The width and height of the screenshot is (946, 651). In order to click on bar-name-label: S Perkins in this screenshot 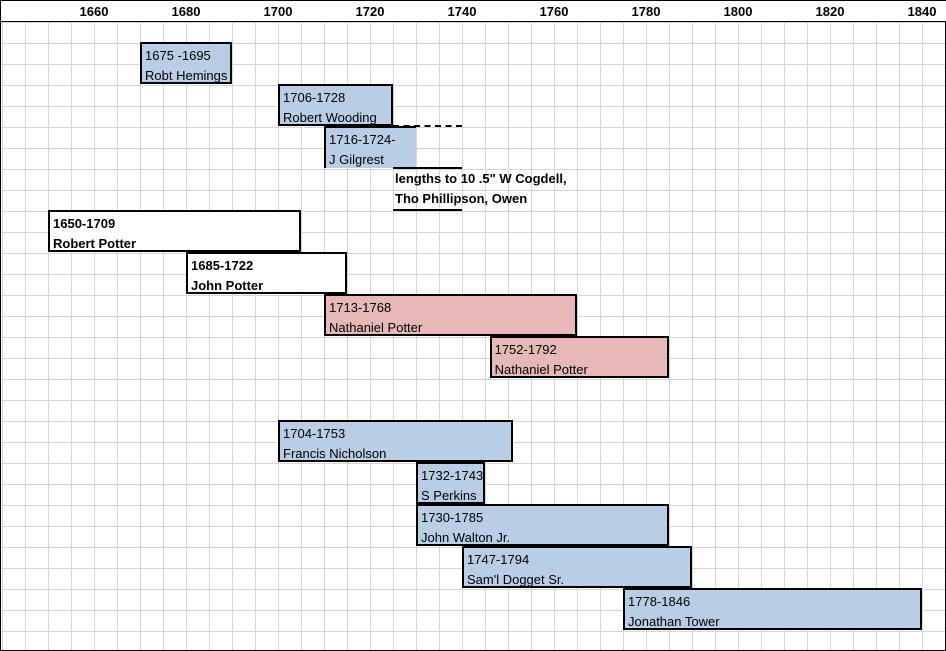, I will do `click(449, 495)`.